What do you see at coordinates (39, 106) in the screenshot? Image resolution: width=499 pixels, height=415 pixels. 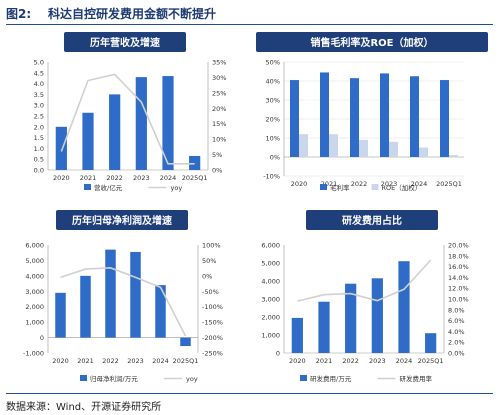 I see `chart1-ytick: 3.0` at bounding box center [39, 106].